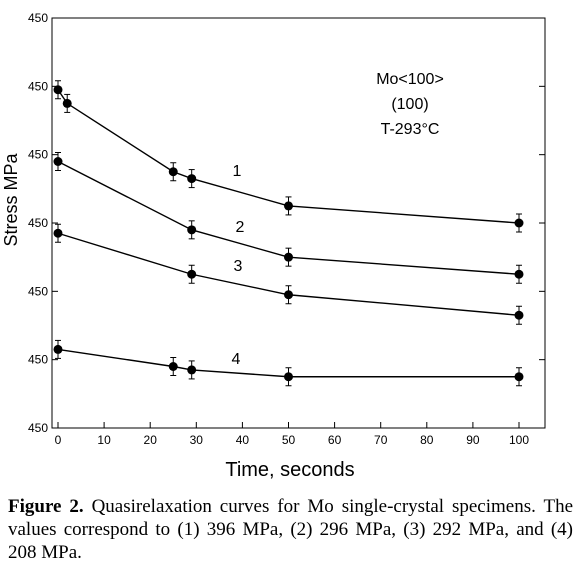  What do you see at coordinates (335, 440) in the screenshot?
I see `x-tick-label: 60` at bounding box center [335, 440].